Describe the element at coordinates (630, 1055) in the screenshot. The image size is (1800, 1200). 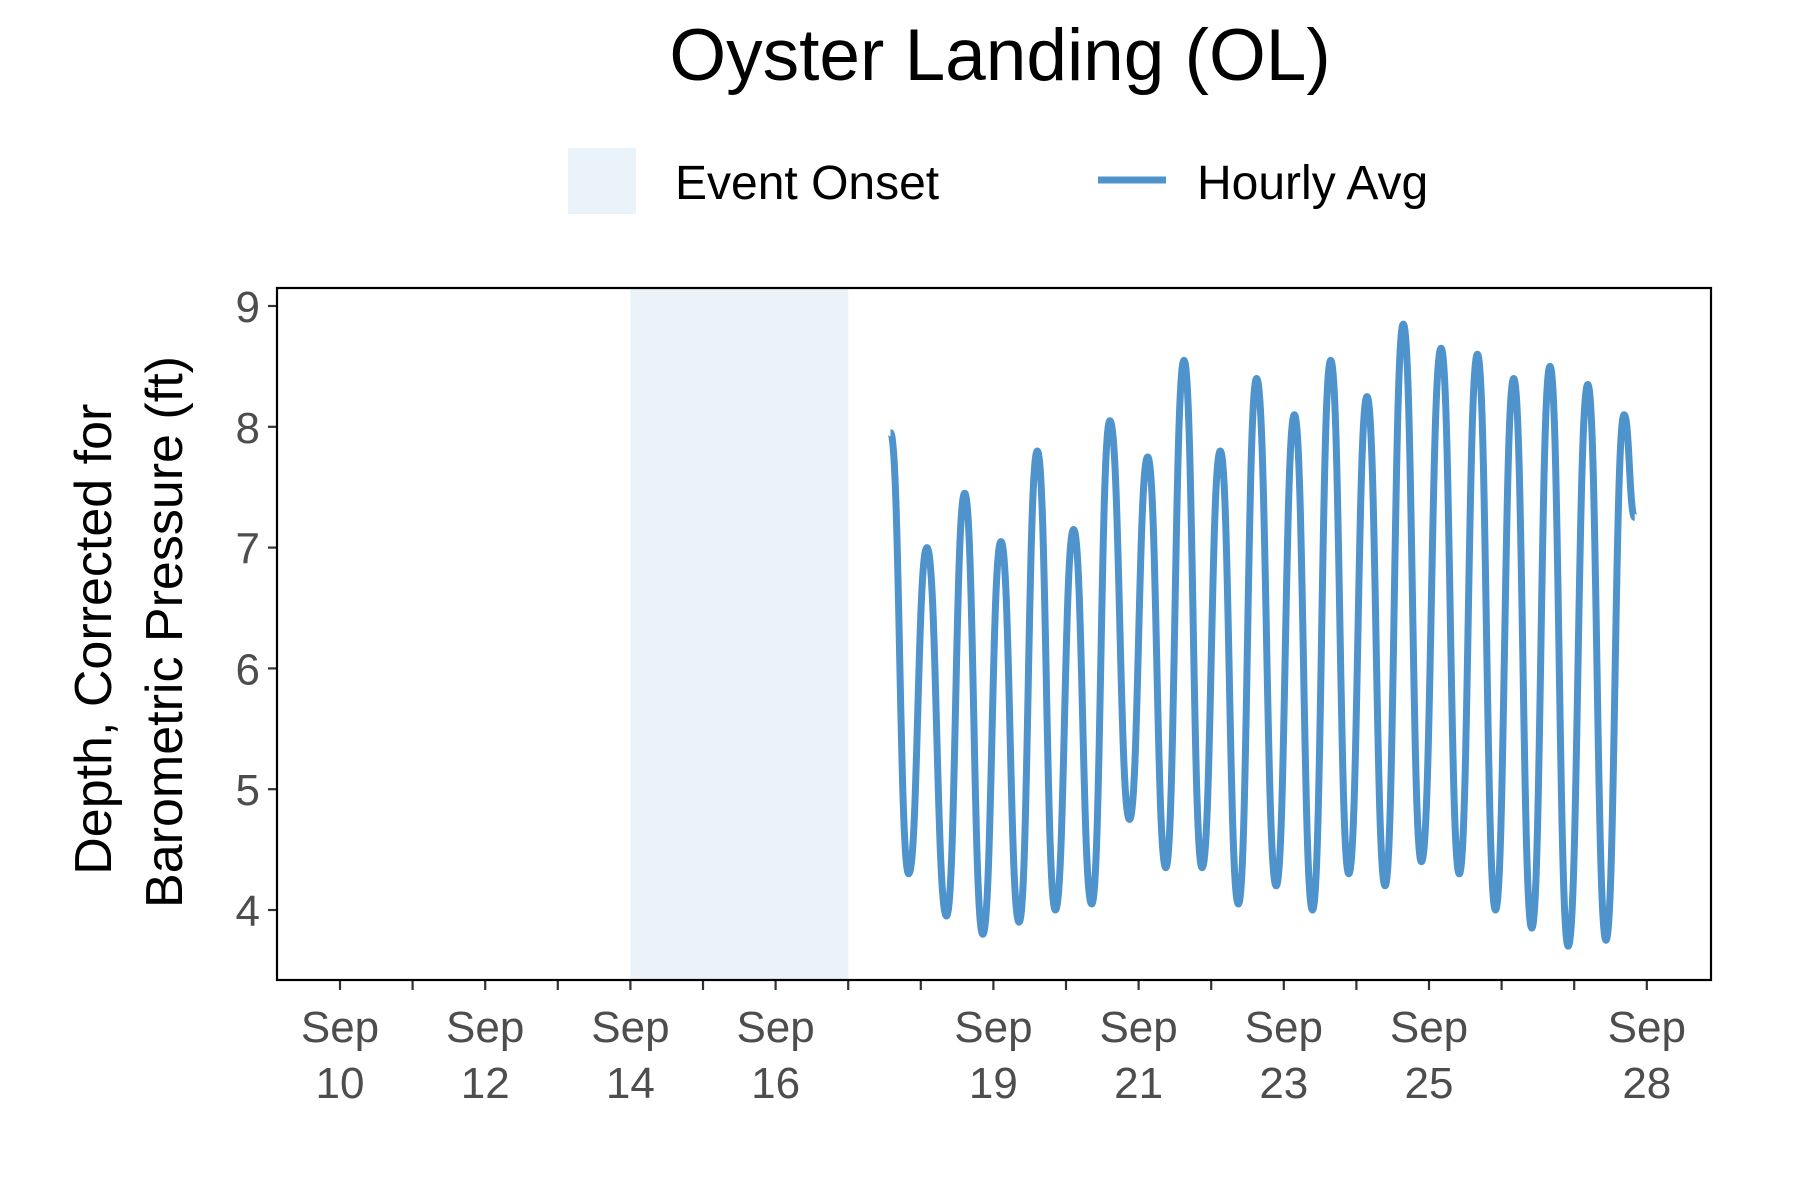
I see `x-tick-label: Sep 14` at that location.